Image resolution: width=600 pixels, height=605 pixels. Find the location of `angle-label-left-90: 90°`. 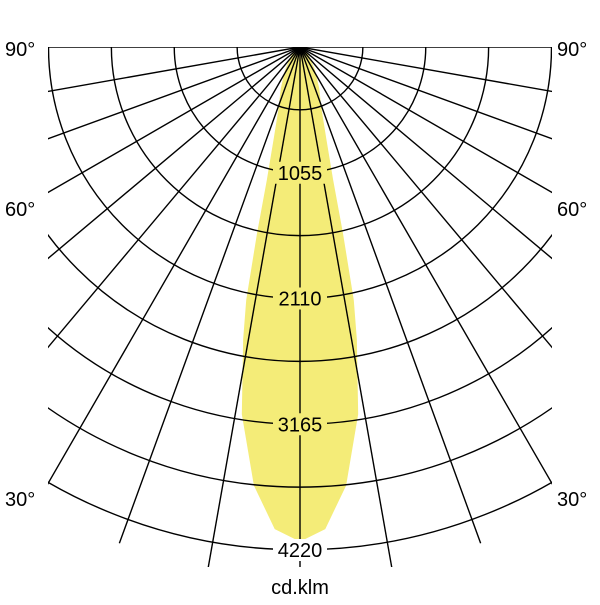

angle-label-left-90: 90° is located at coordinates (20, 50).